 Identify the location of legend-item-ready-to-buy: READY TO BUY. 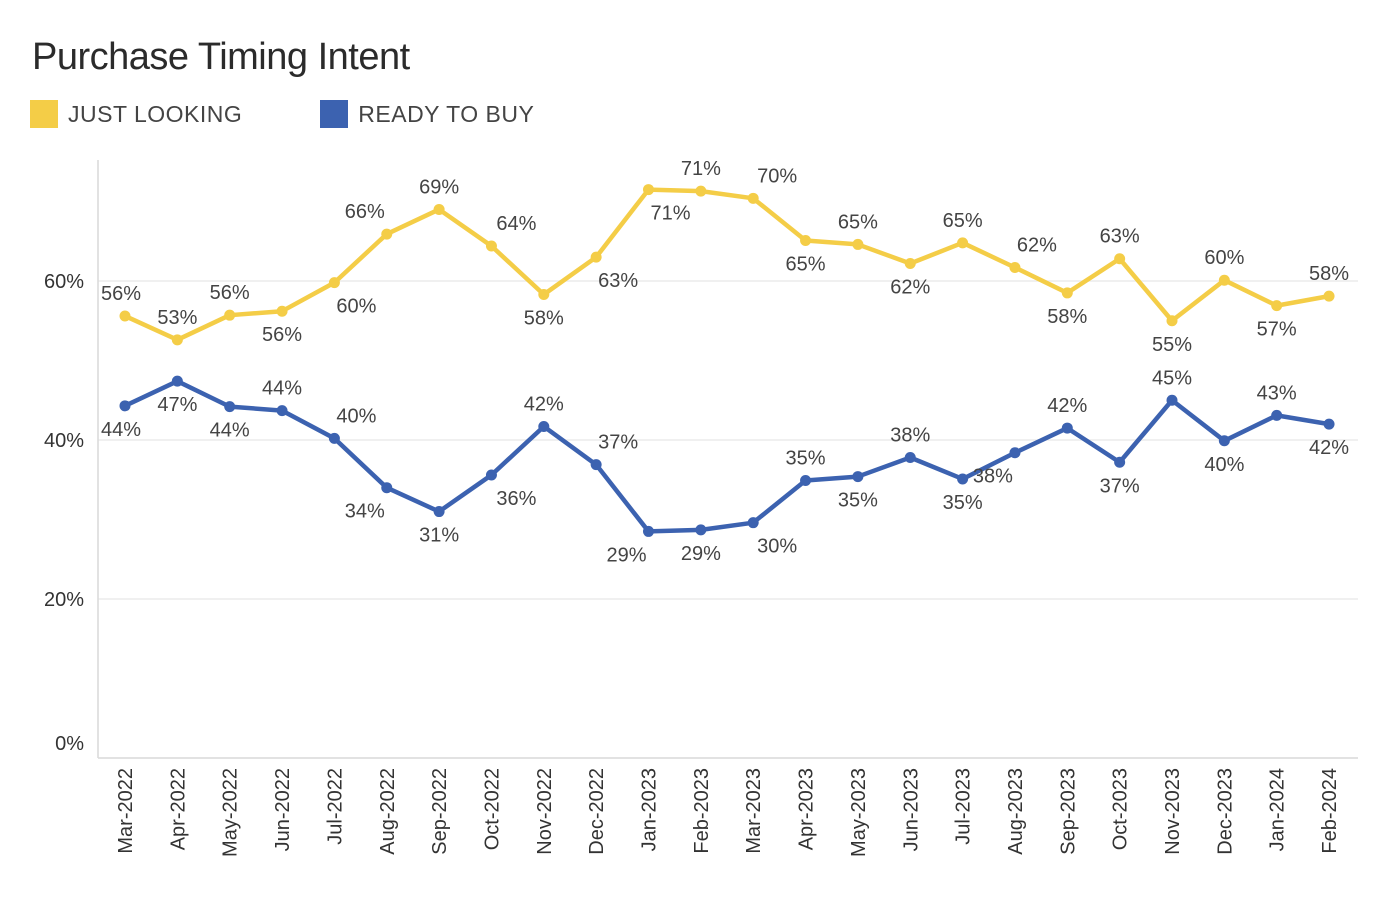
(427, 114).